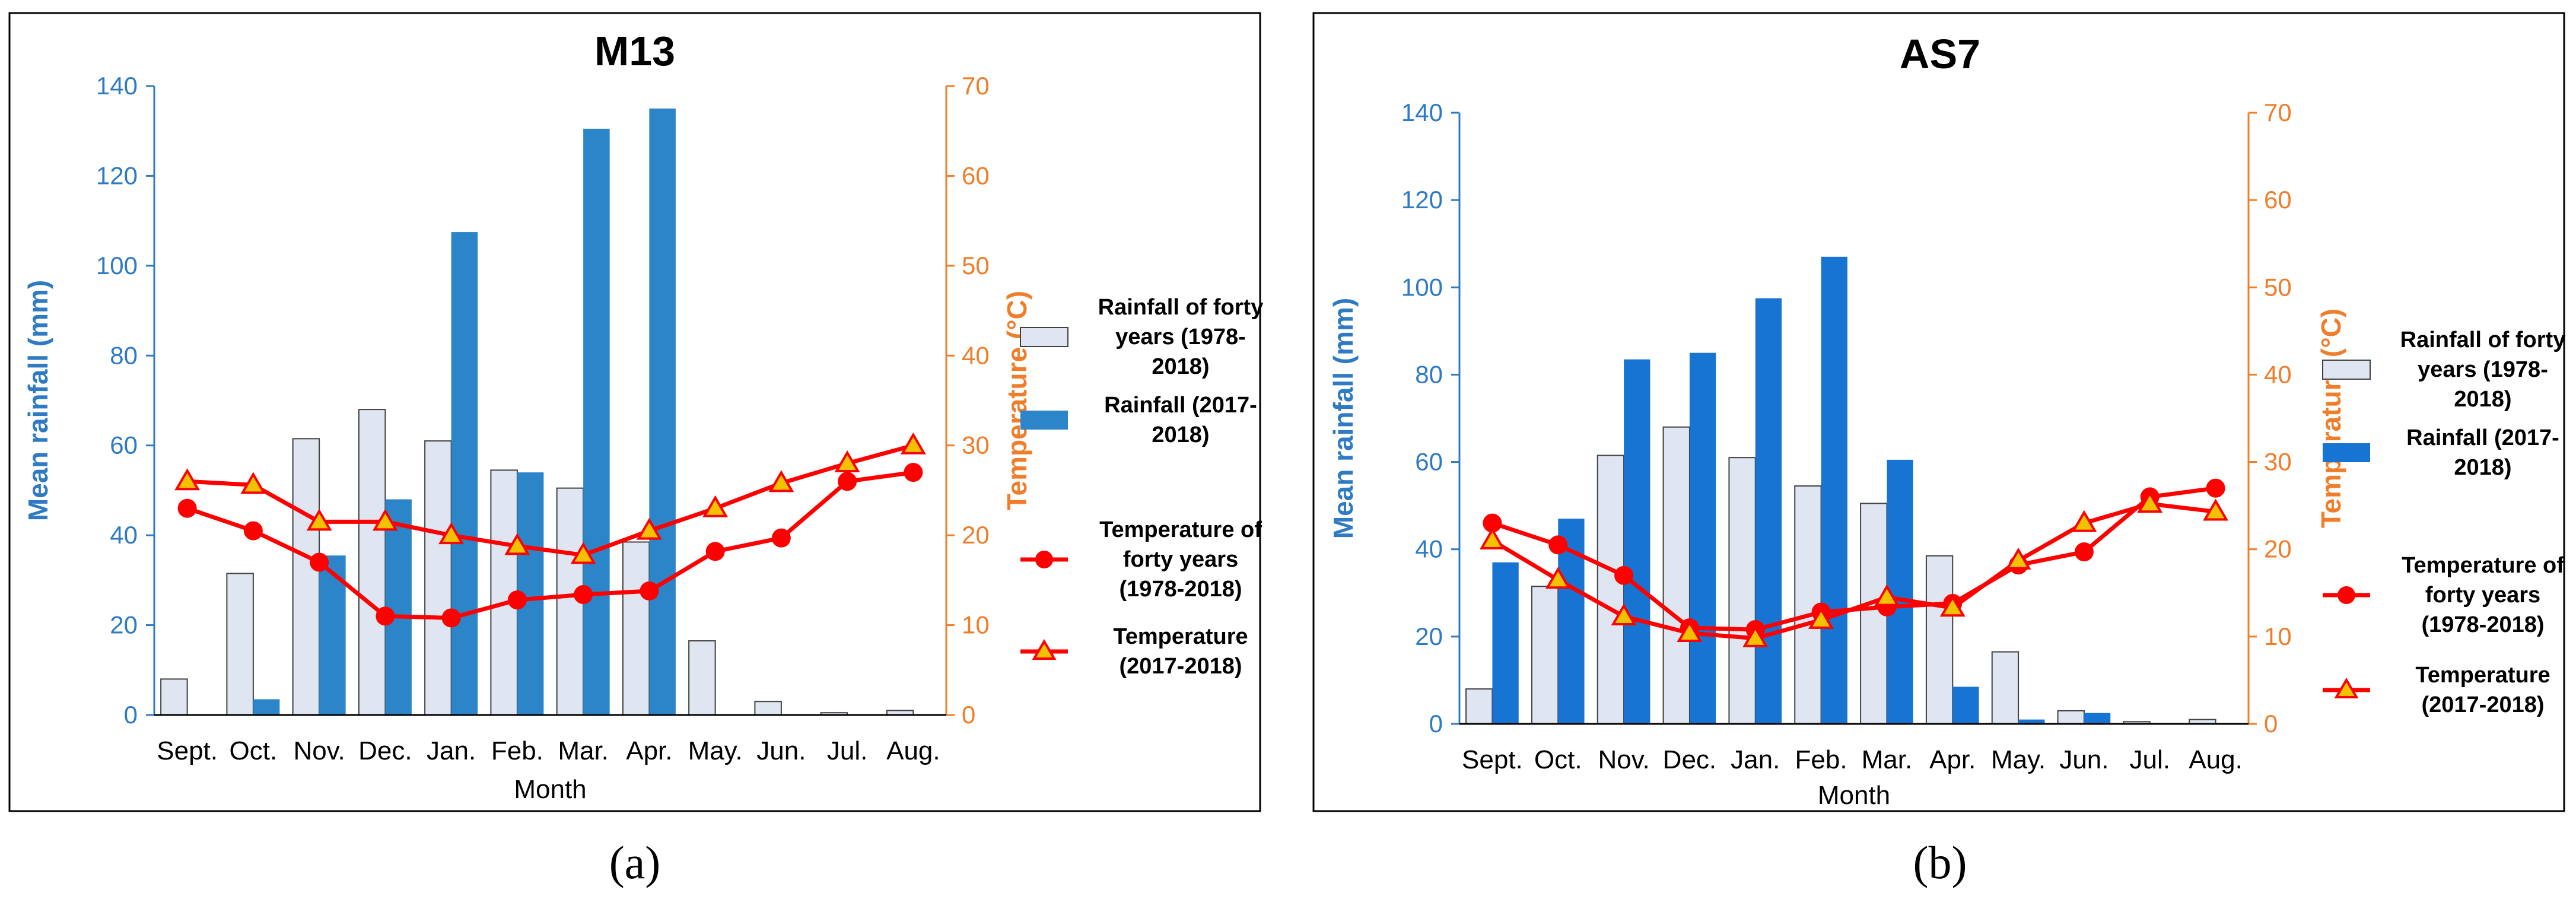  I want to click on legend-label: Rainfall of forty, so click(1181, 307).